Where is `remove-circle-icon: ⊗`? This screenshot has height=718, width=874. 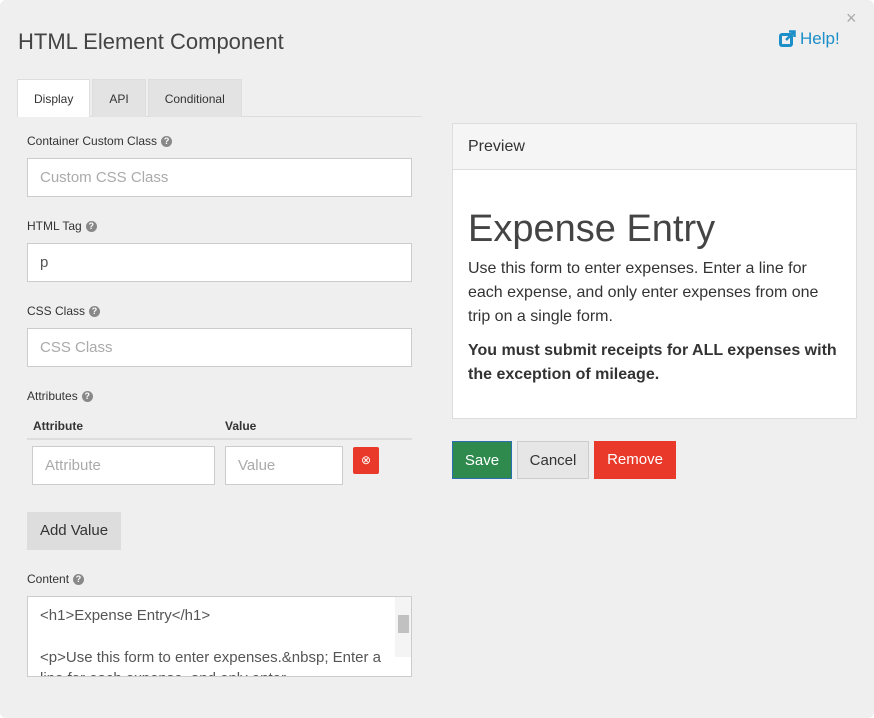
remove-circle-icon: ⊗ is located at coordinates (366, 460).